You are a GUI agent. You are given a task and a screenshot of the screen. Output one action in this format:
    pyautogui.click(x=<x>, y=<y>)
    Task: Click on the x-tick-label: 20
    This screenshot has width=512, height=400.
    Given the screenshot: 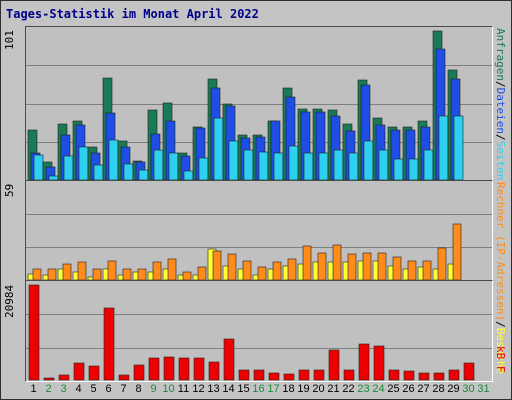 What is the action you would take?
    pyautogui.click(x=318, y=389)
    